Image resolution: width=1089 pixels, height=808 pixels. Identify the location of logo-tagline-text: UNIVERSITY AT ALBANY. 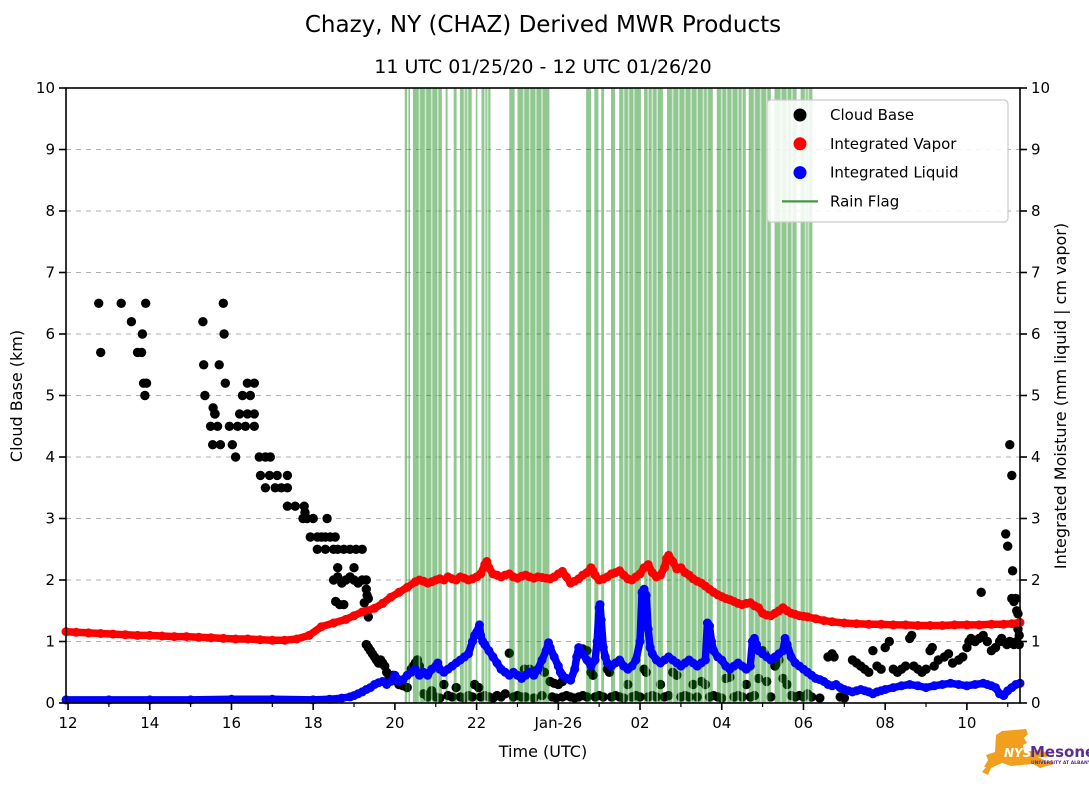
(1060, 763).